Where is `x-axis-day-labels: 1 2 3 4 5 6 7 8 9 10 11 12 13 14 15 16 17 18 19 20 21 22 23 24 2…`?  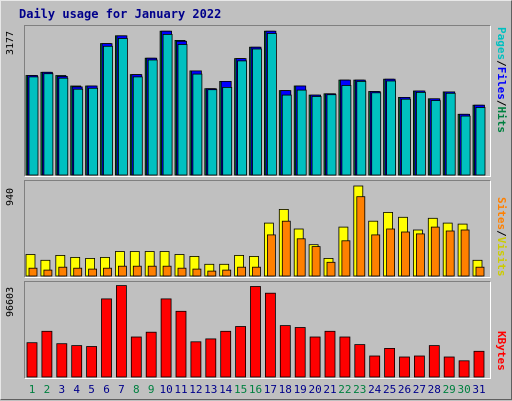 x-axis-day-labels: 1 2 3 4 5 6 7 8 9 10 11 12 13 14 15 16 17 18 19 20 21 22 23 24 2… is located at coordinates (256, 390).